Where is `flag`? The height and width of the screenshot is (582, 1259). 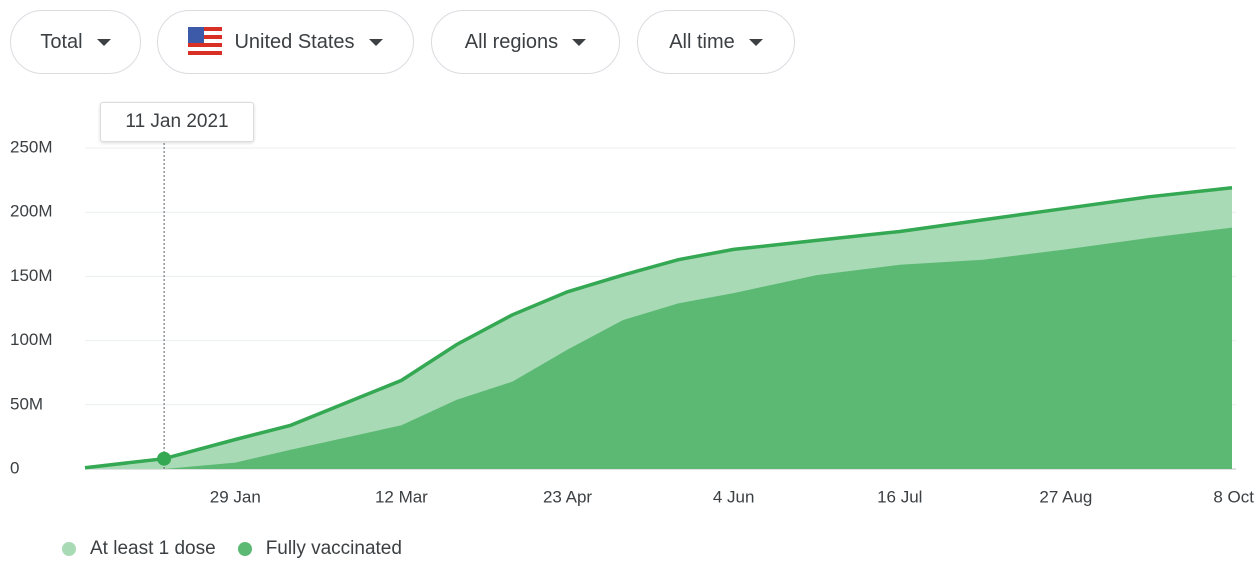
flag is located at coordinates (205, 42).